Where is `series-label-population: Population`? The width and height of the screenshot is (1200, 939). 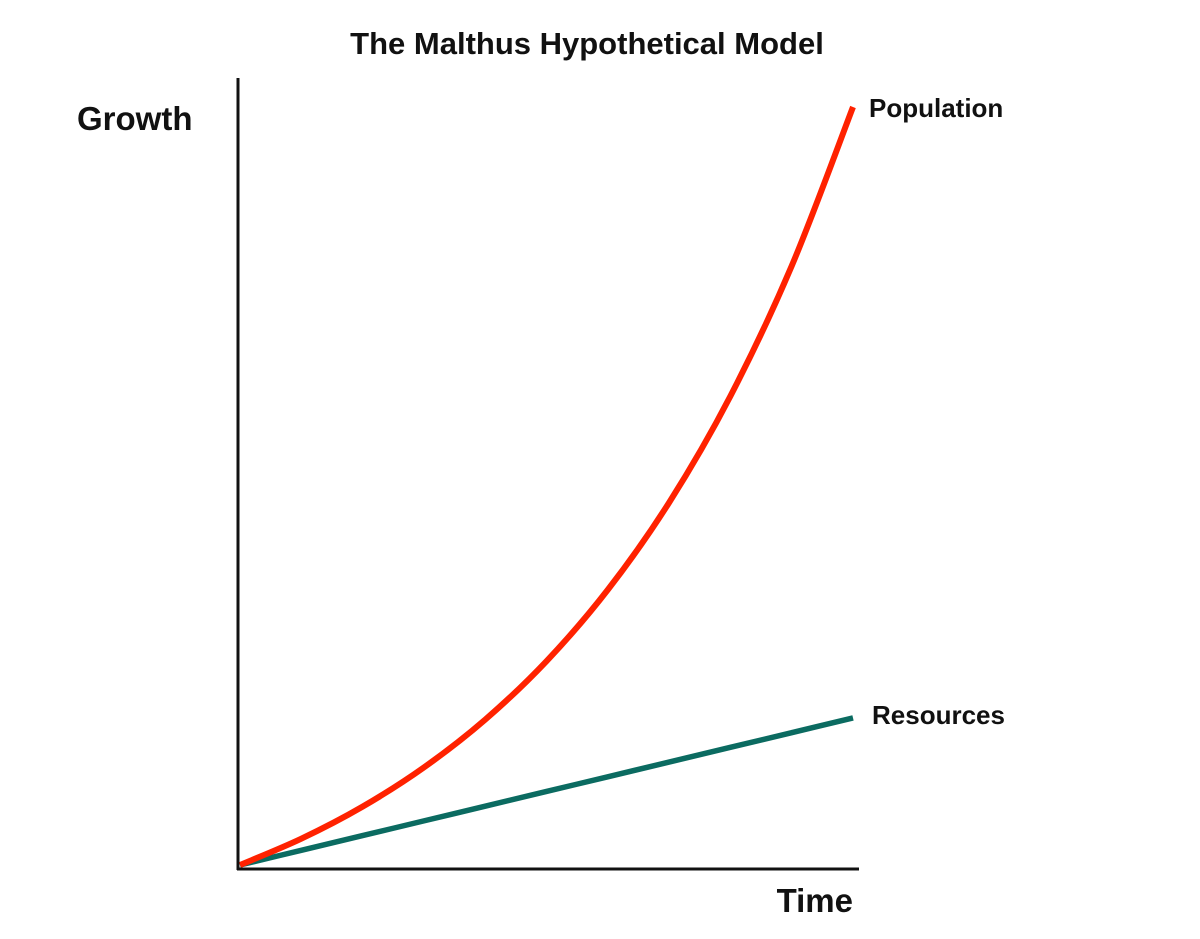
series-label-population: Population is located at coordinates (936, 108).